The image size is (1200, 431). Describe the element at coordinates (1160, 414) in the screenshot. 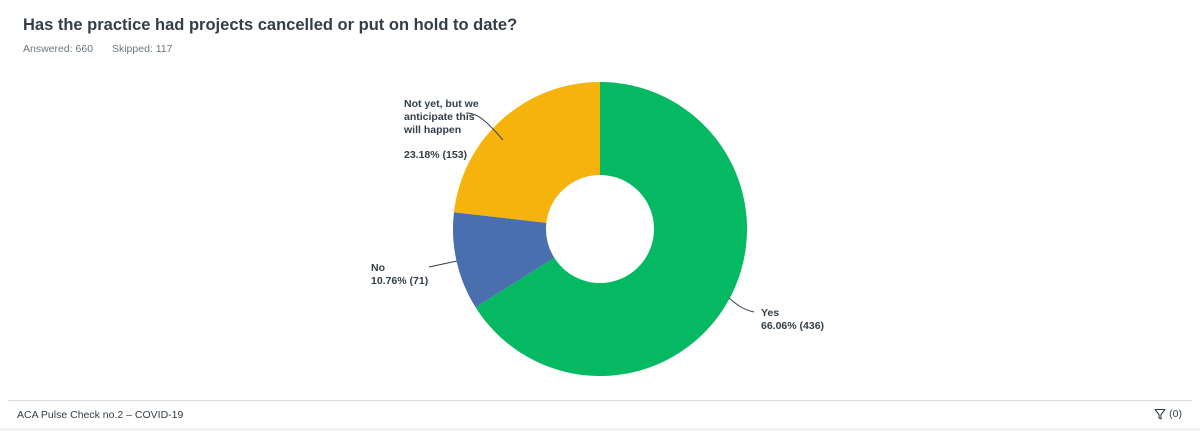

I see `filter-icon` at that location.